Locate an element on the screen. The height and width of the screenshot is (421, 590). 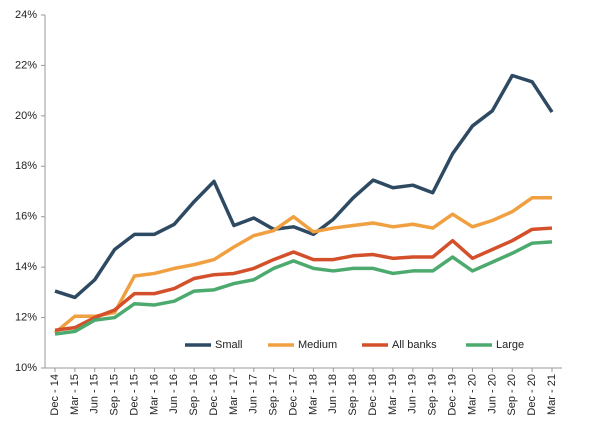
x-tick-label: Mar - 17 is located at coordinates (234, 394).